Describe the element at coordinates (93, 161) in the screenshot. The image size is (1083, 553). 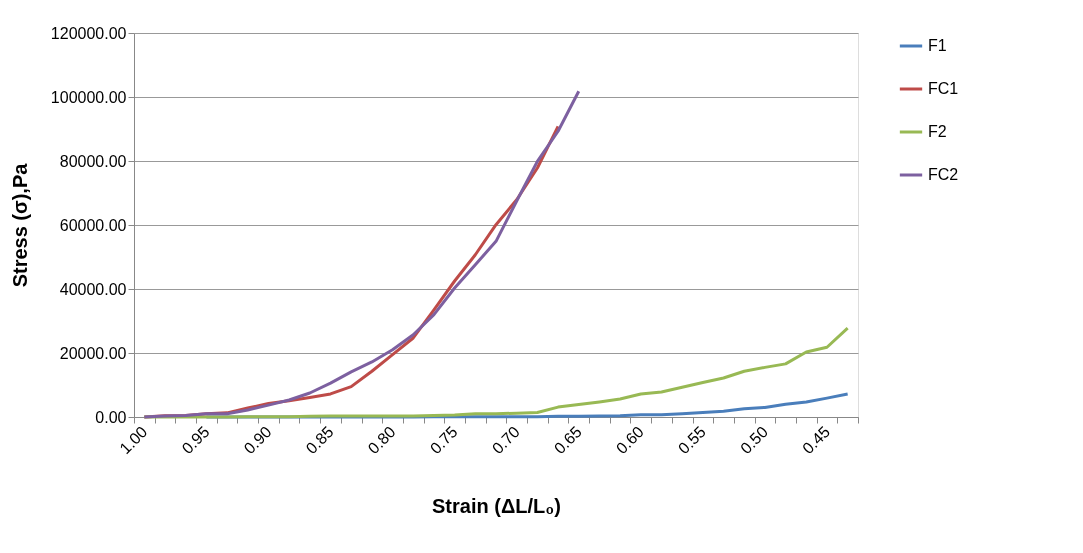
I see `y-tick-label: 80000.00` at that location.